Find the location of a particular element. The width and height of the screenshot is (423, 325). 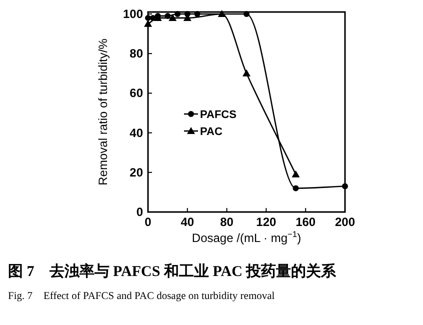

x-tick-label: 40 is located at coordinates (187, 222).